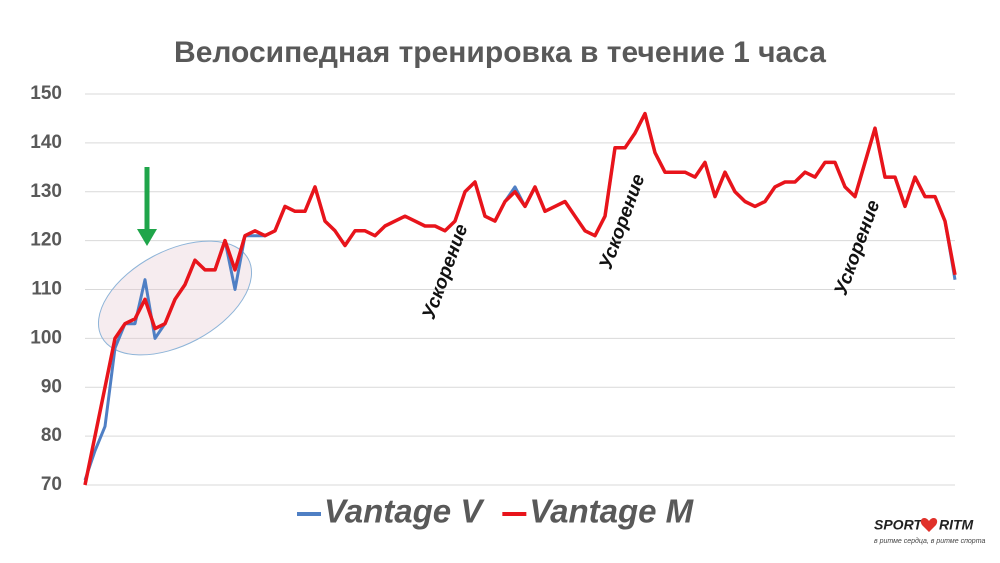 The width and height of the screenshot is (1000, 563). I want to click on logo-right: RITM, so click(956, 525).